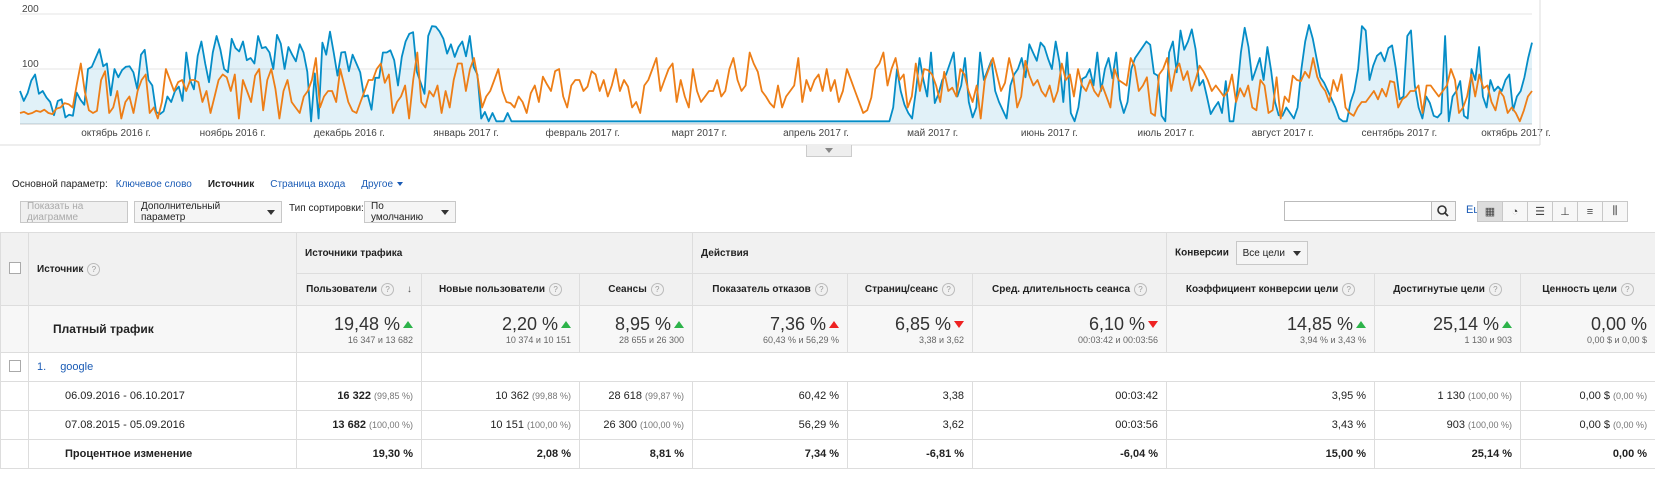  Describe the element at coordinates (496, 324) in the screenshot. I see `totals-change-value: 2,20 %` at that location.